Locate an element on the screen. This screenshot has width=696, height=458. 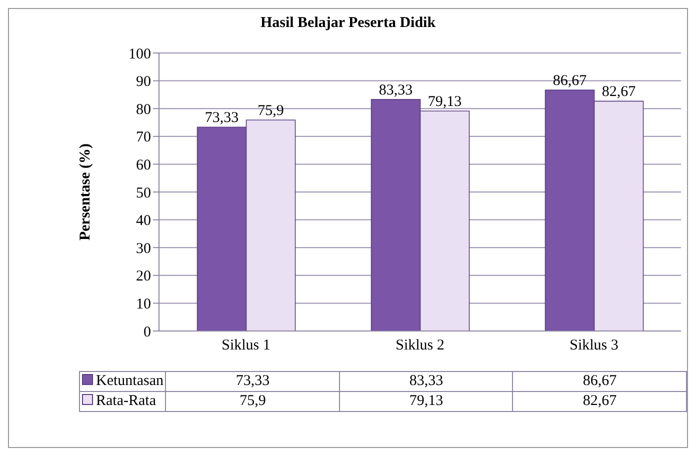
x-tick-label: Siklus 1 is located at coordinates (246, 346).